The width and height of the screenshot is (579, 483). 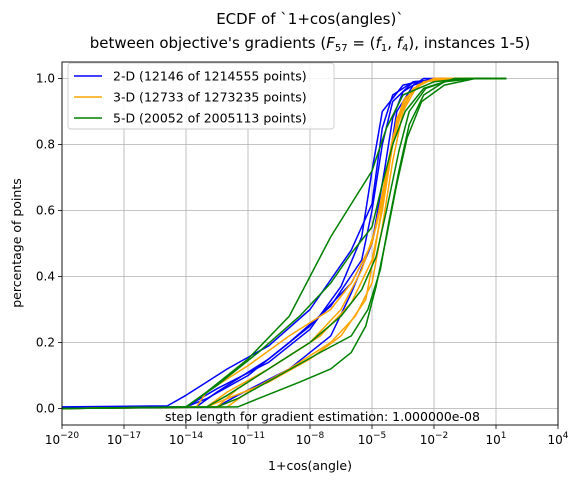 I want to click on y-tick-label: 0.6, so click(x=45, y=211).